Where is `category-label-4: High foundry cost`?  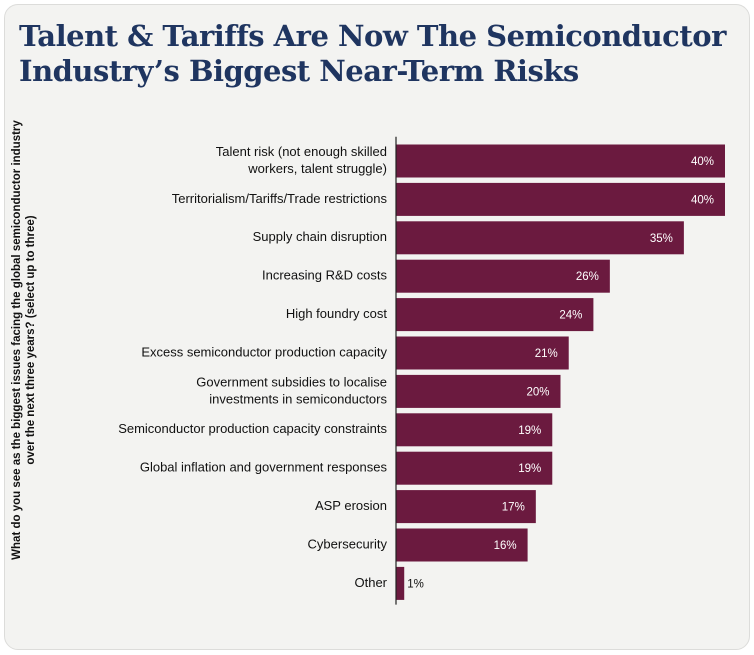 category-label-4: High foundry cost is located at coordinates (337, 313).